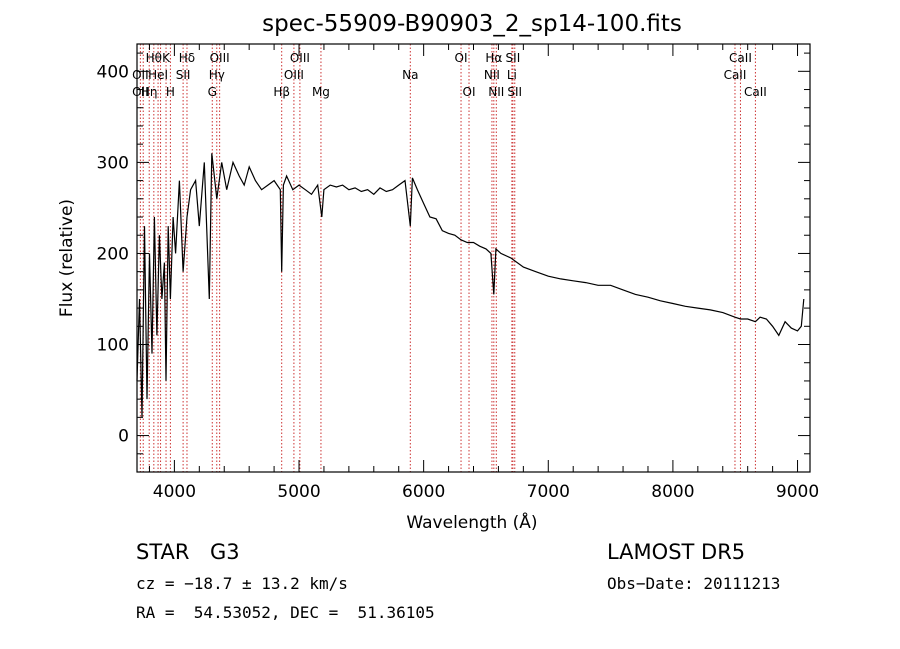 The image size is (900, 649). What do you see at coordinates (212, 92) in the screenshot?
I see `line-label: G` at bounding box center [212, 92].